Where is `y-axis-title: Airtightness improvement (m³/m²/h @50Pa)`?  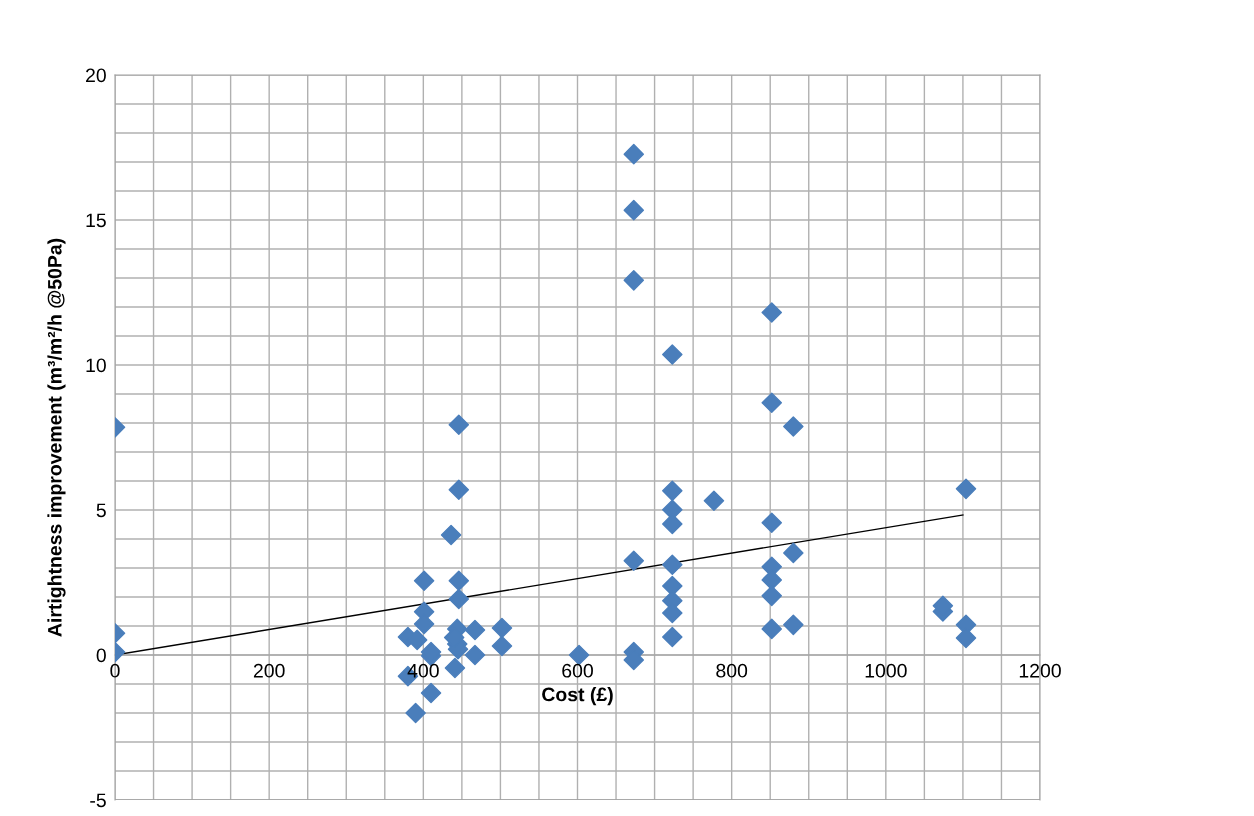
y-axis-title: Airtightness improvement (m³/m²/h @50Pa) is located at coordinates (56, 437).